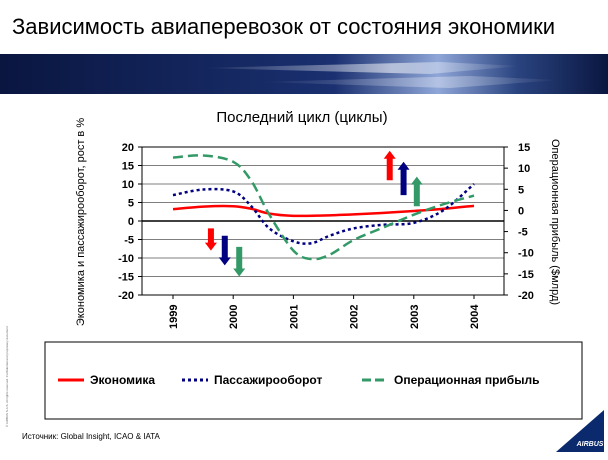 This screenshot has height=460, width=608. Describe the element at coordinates (524, 169) in the screenshot. I see `y-right-tick-label: 10` at that location.